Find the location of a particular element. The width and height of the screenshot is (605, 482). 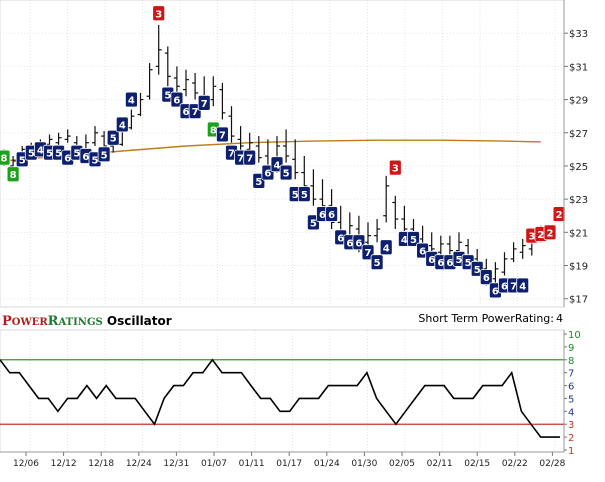

date-tick-label: 12/18 is located at coordinates (101, 464).